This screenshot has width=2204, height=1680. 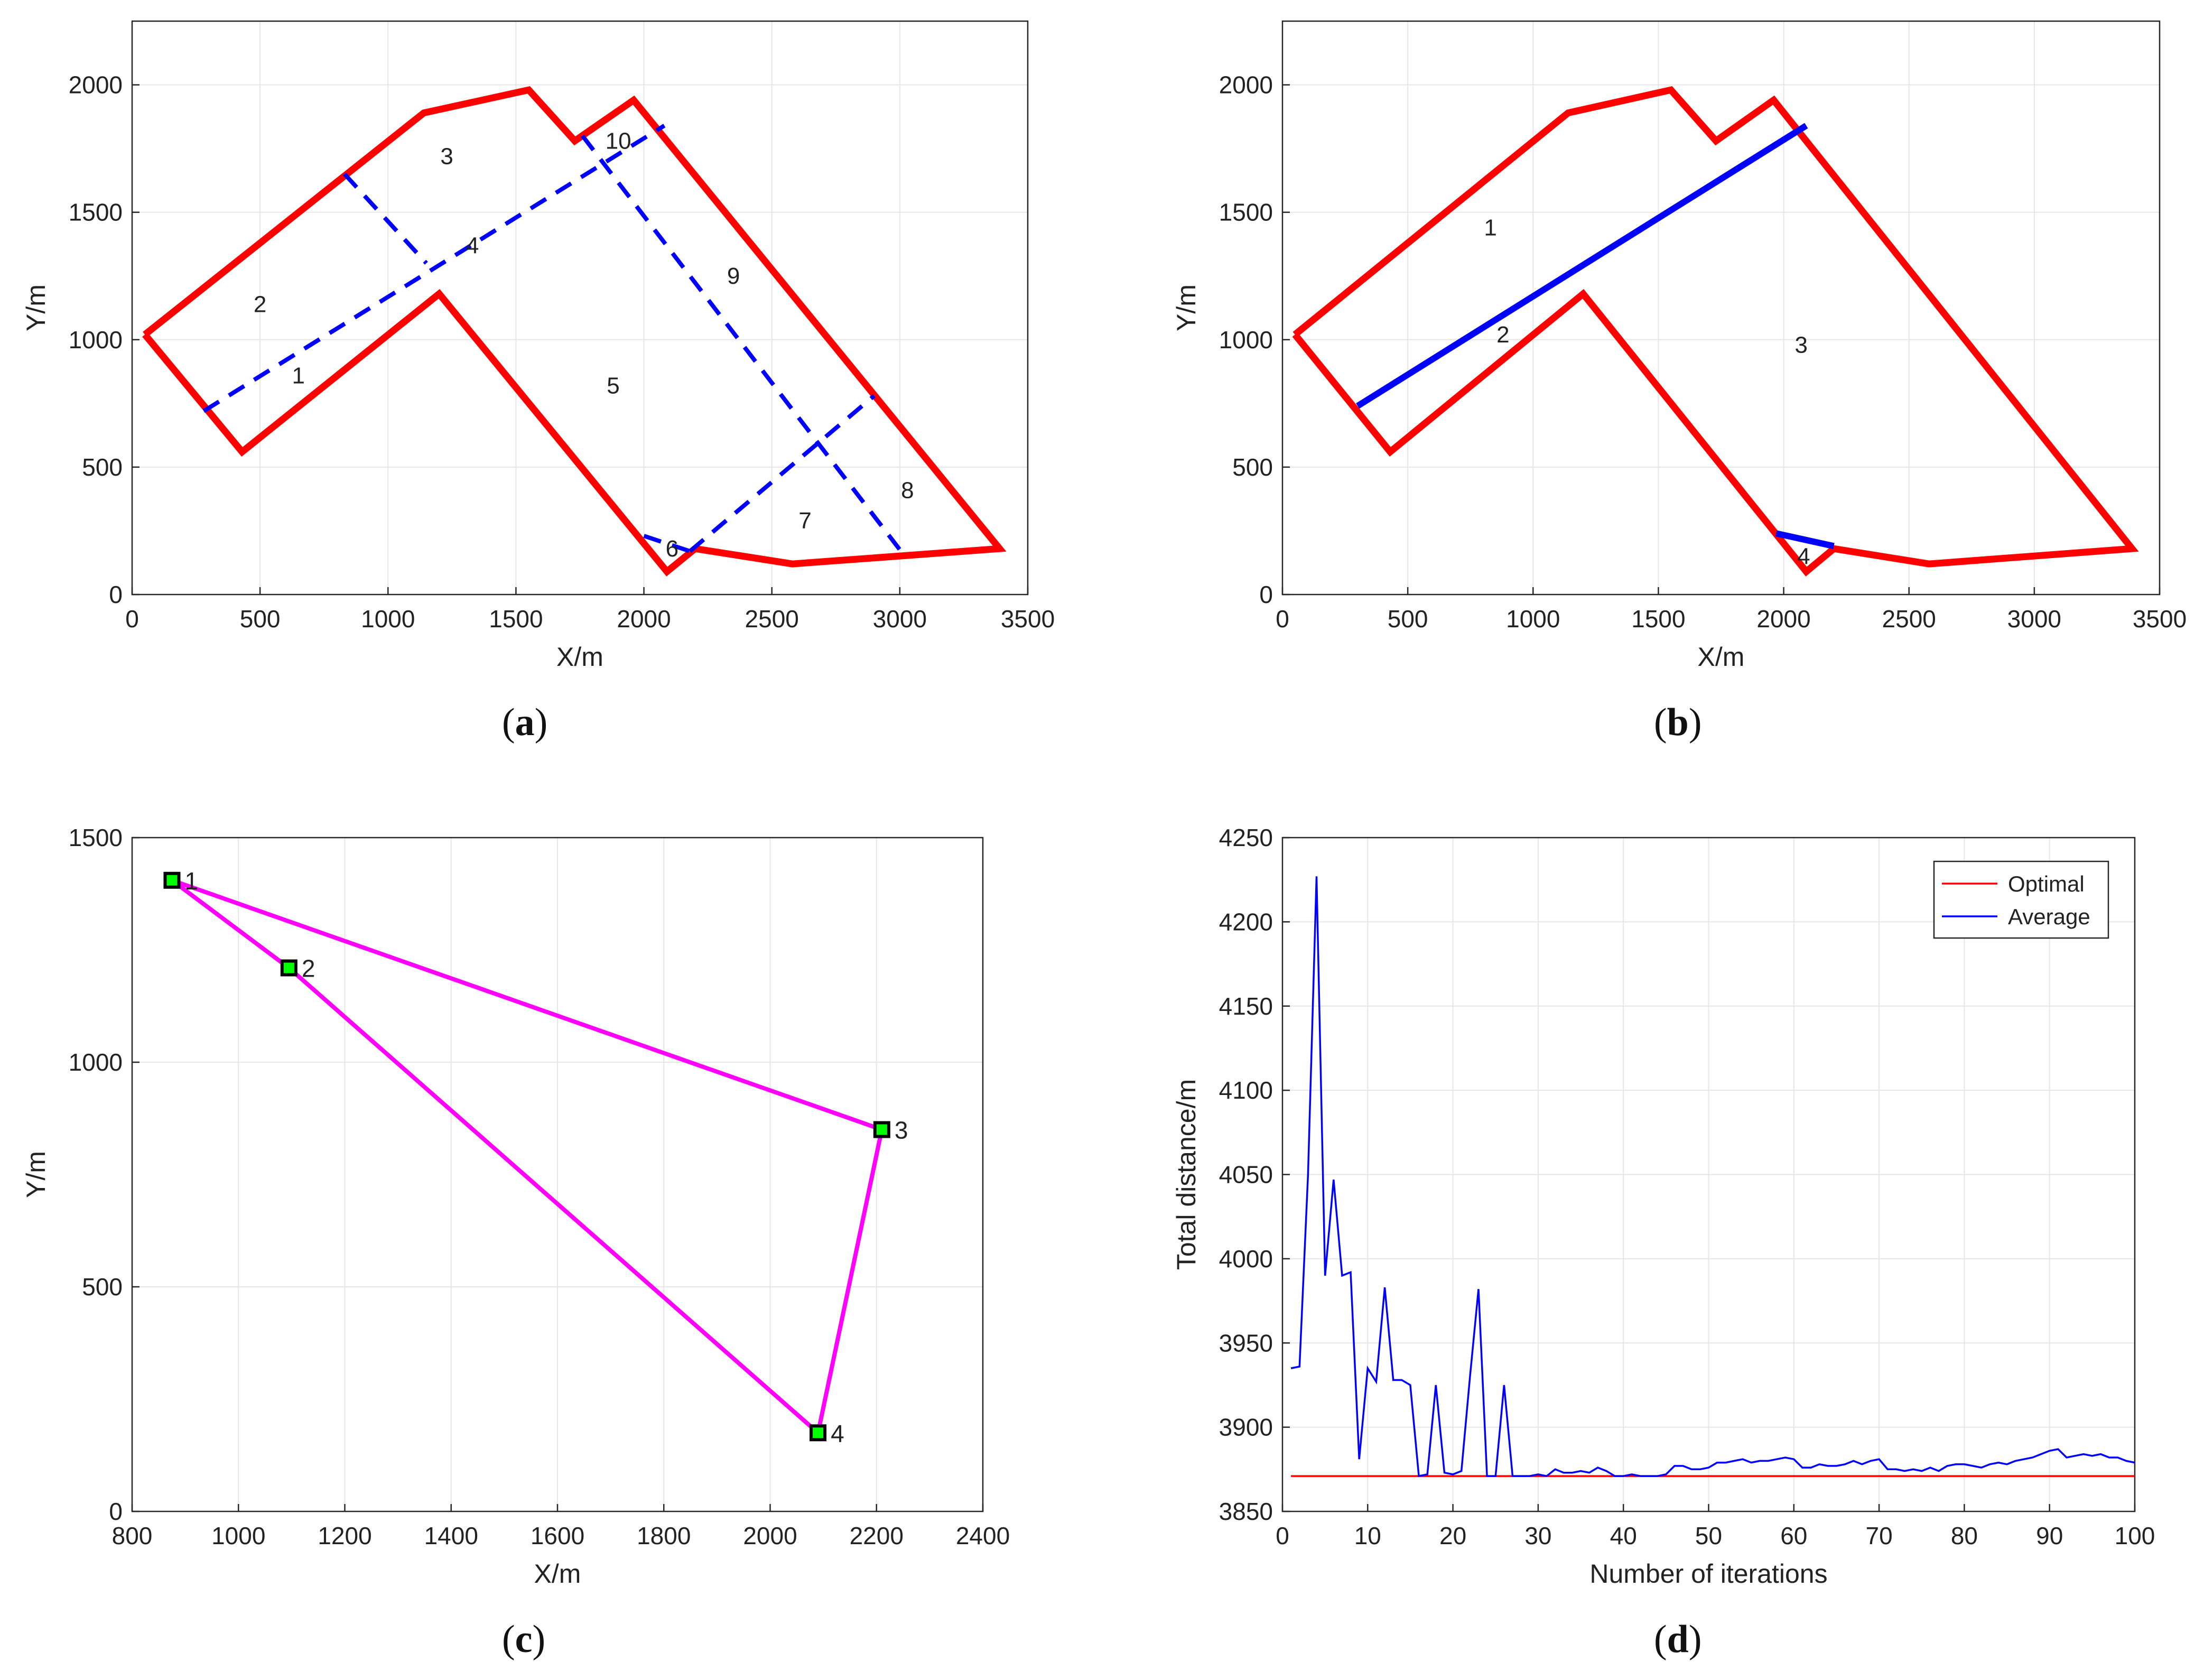 I want to click on x-tick-label: 1800, so click(x=664, y=1535).